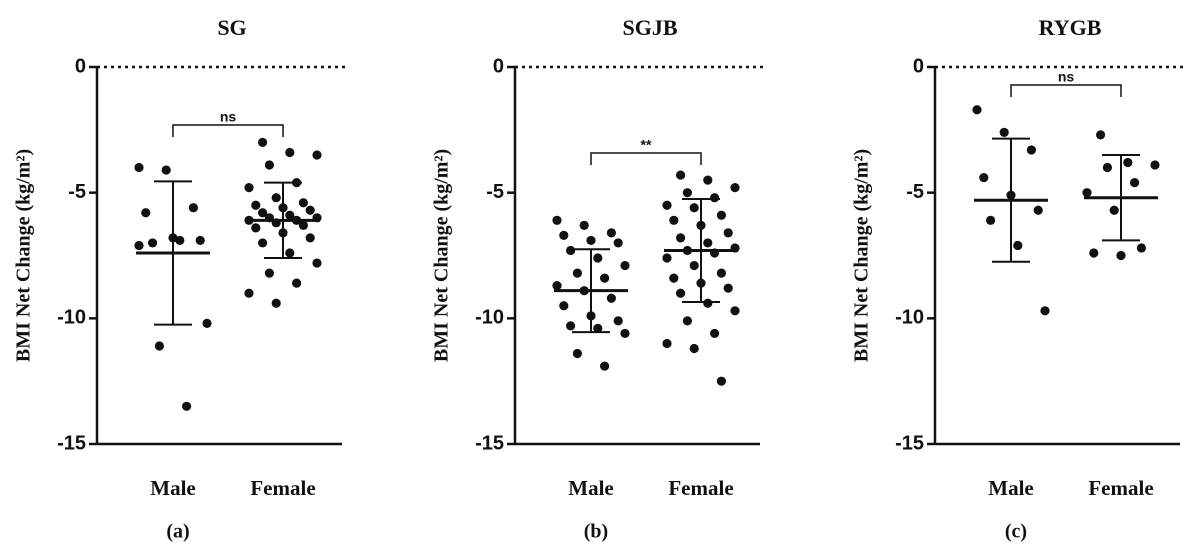  Describe the element at coordinates (231, 27) in the screenshot. I see `chart-title: SG` at that location.